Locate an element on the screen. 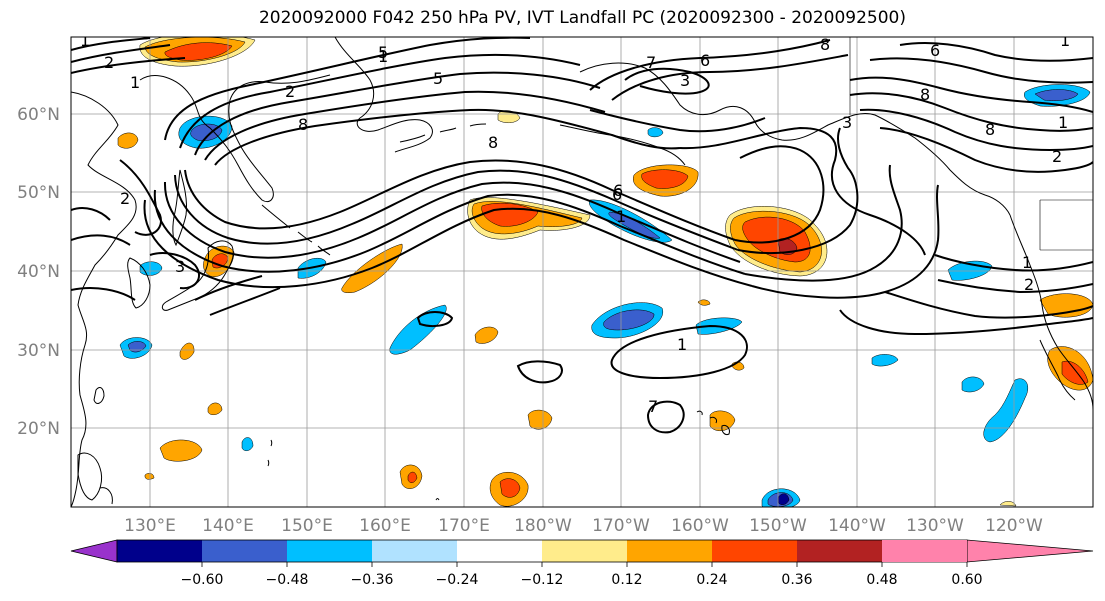 The width and height of the screenshot is (1105, 601). coastline-alaska is located at coordinates (795, 139).